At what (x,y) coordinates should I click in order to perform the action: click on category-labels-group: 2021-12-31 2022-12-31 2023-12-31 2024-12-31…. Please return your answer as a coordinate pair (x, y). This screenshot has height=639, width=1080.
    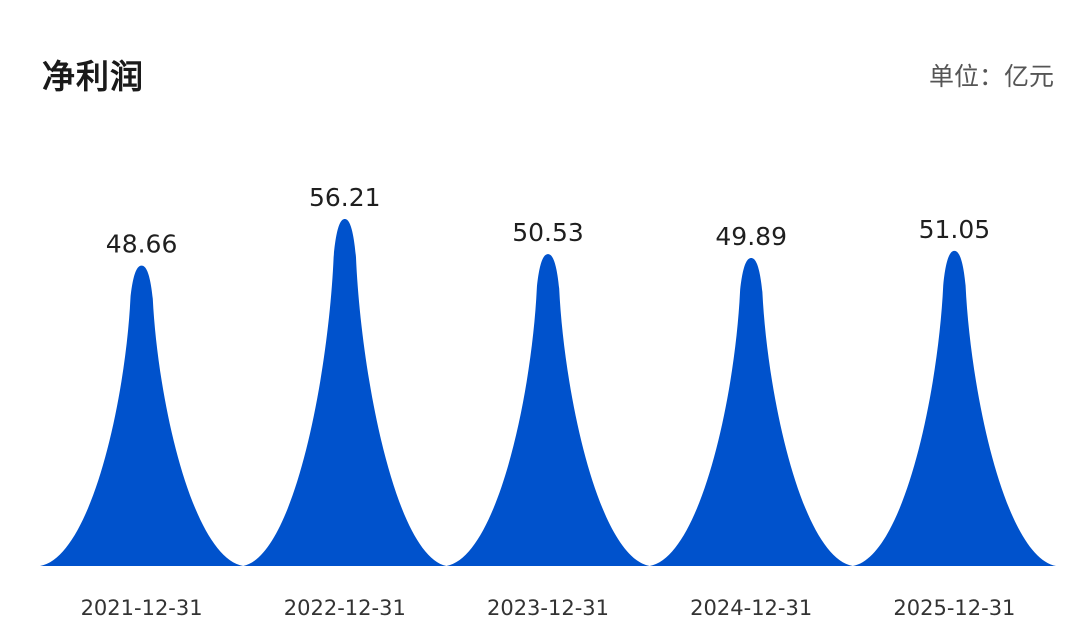
    Looking at the image, I should click on (548, 608).